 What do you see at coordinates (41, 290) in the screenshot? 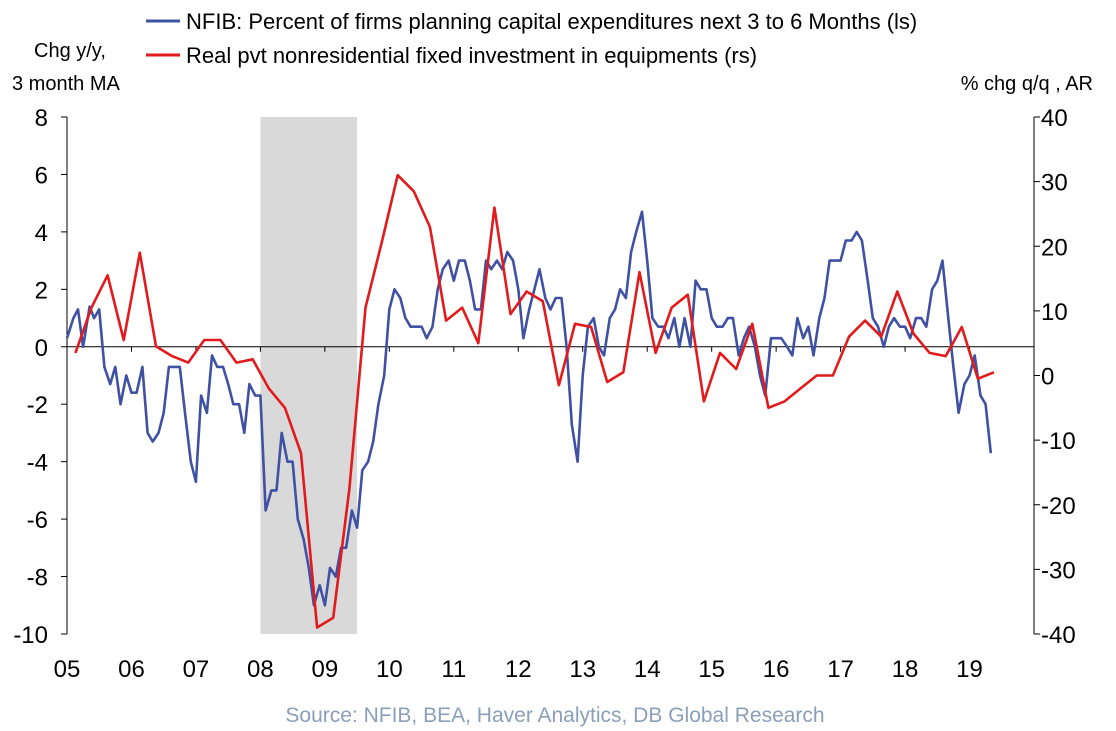
I see `left-tick-label: 2` at bounding box center [41, 290].